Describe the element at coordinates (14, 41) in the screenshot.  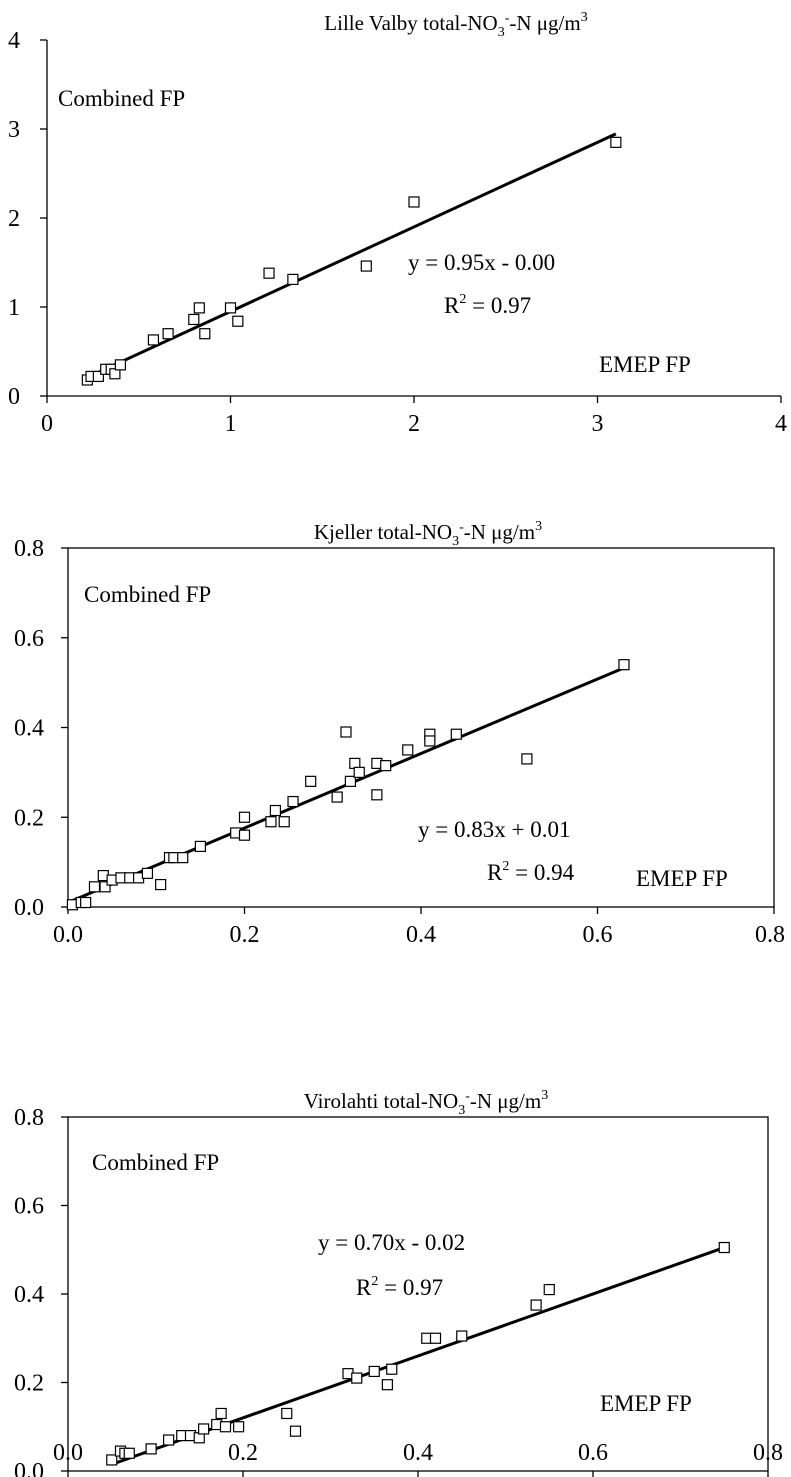
I see `y-tick-label: 4` at that location.